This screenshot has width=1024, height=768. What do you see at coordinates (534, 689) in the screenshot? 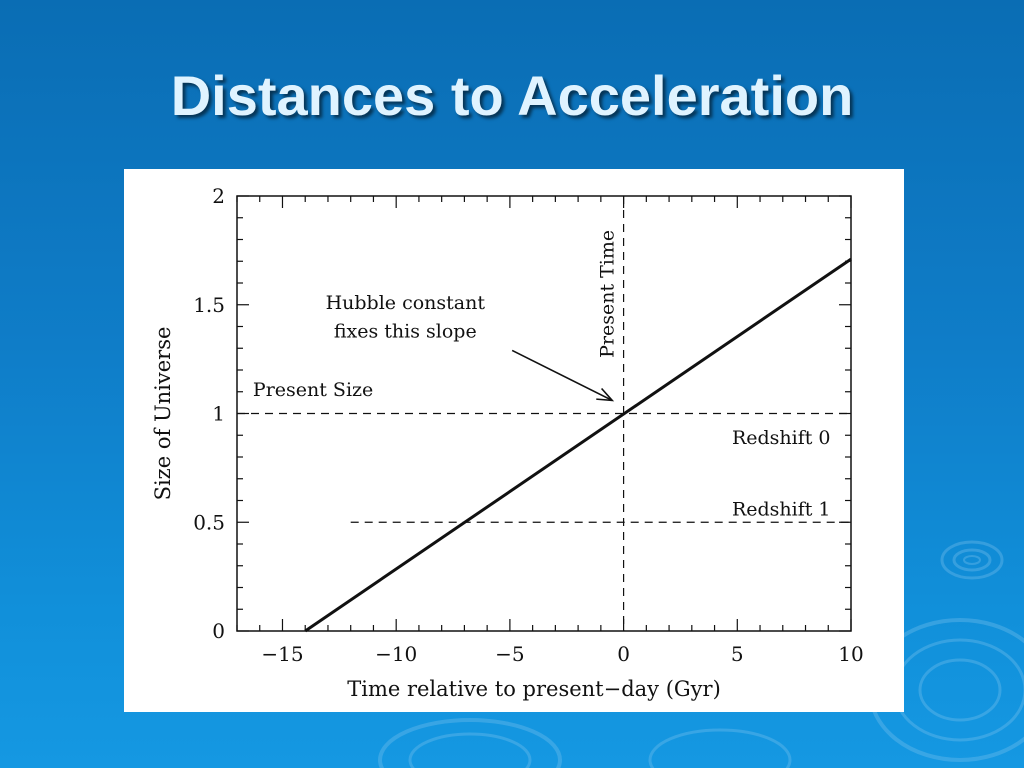
I see `x-axis-label: Time relative to present−day (Gyr)` at bounding box center [534, 689].